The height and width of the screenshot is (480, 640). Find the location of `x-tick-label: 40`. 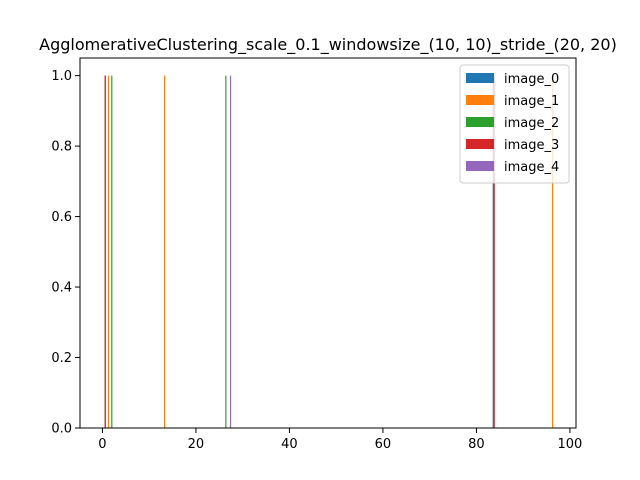

x-tick-label: 40 is located at coordinates (289, 444).